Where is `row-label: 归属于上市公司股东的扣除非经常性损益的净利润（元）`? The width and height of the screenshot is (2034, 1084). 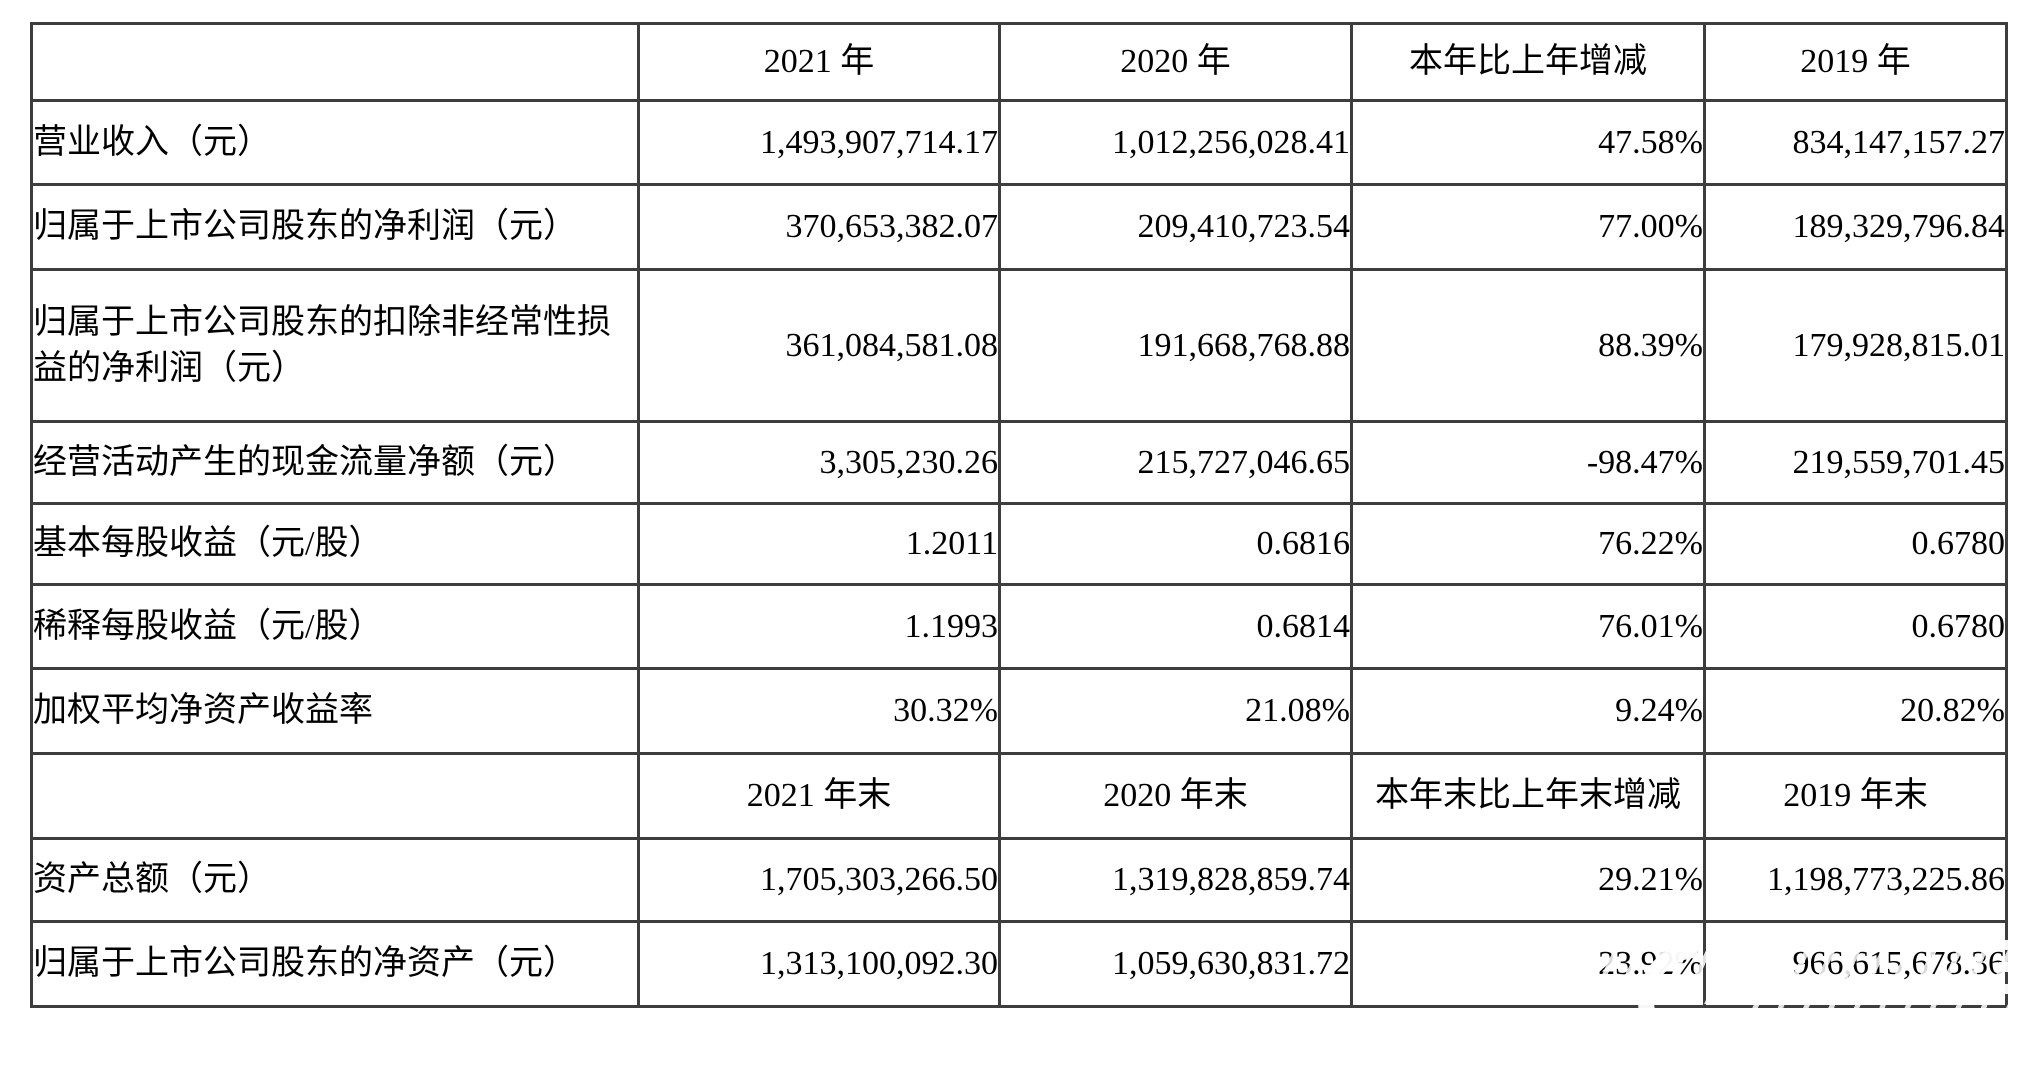 row-label: 归属于上市公司股东的扣除非经常性损益的净利润（元） is located at coordinates (335, 345).